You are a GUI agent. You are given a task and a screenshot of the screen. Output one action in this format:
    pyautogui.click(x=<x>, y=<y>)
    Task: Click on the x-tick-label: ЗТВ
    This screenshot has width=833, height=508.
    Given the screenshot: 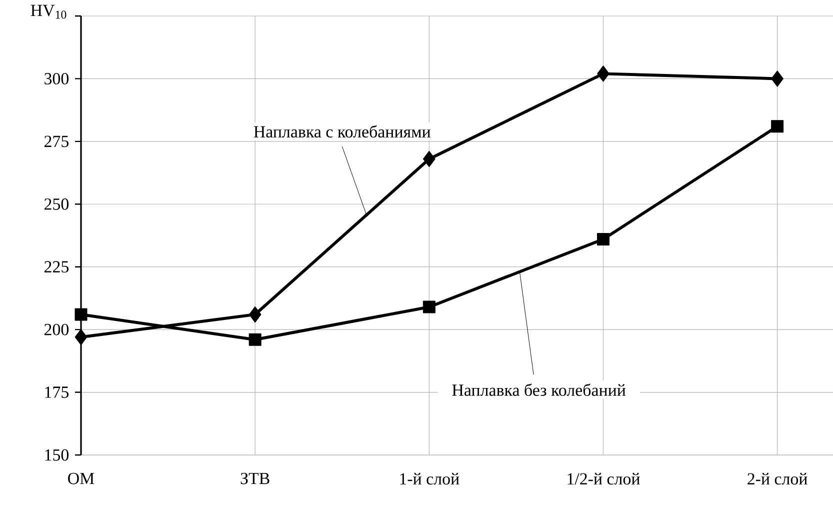 What is the action you would take?
    pyautogui.click(x=255, y=478)
    